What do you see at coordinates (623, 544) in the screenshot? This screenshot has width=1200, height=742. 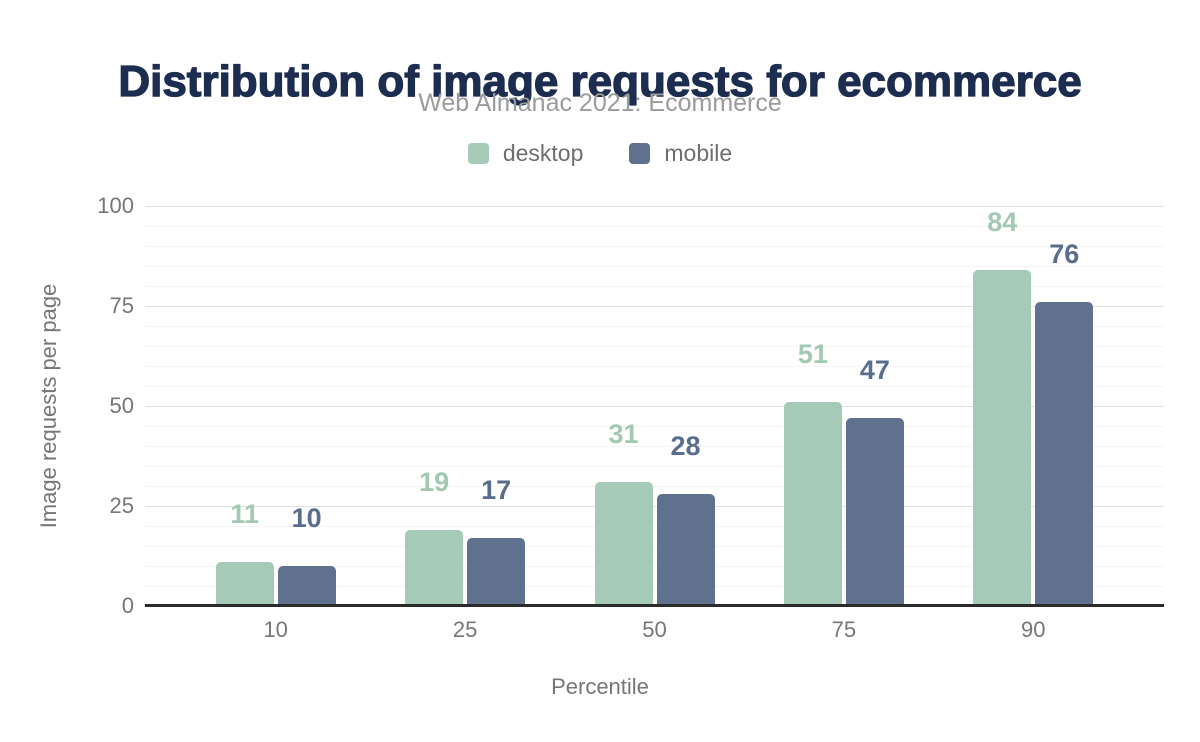 I see `bar-desktop-p50` at bounding box center [623, 544].